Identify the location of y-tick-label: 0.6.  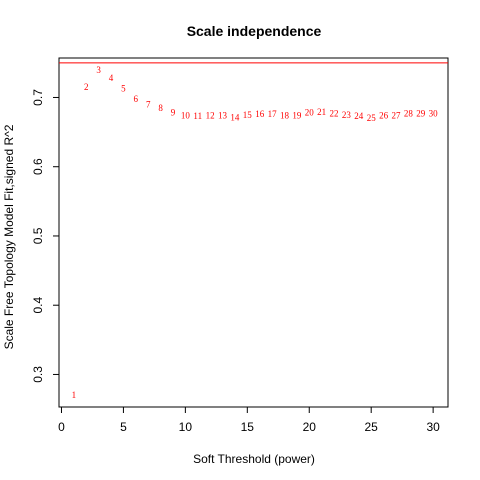
(38, 166).